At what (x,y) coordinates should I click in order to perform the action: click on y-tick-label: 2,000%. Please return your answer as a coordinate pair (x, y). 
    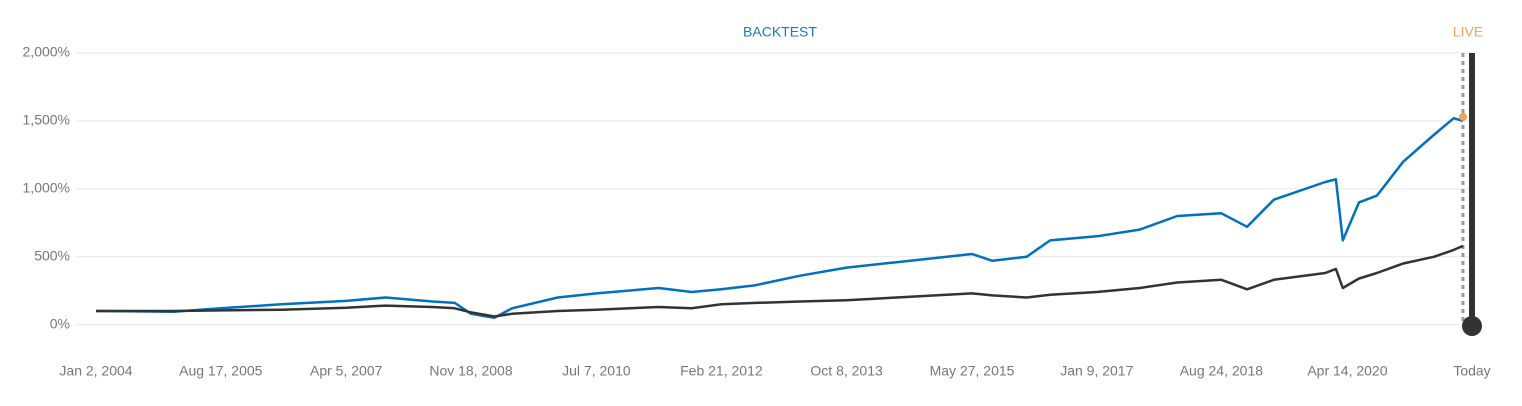
    Looking at the image, I should click on (46, 52).